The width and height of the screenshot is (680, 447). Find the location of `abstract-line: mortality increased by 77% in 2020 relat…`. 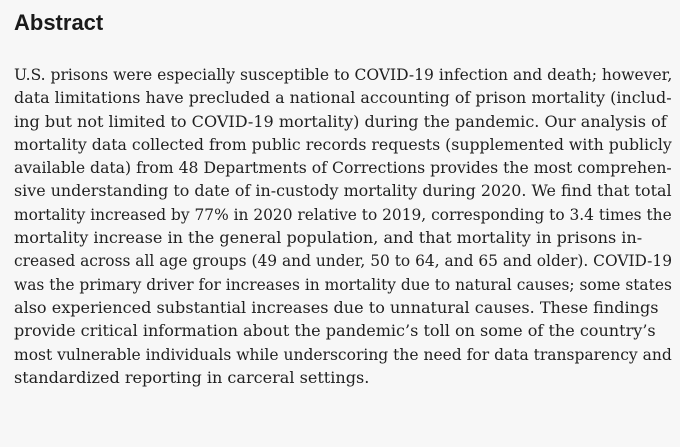

abstract-line: mortality increased by 77% in 2020 relat… is located at coordinates (343, 214).